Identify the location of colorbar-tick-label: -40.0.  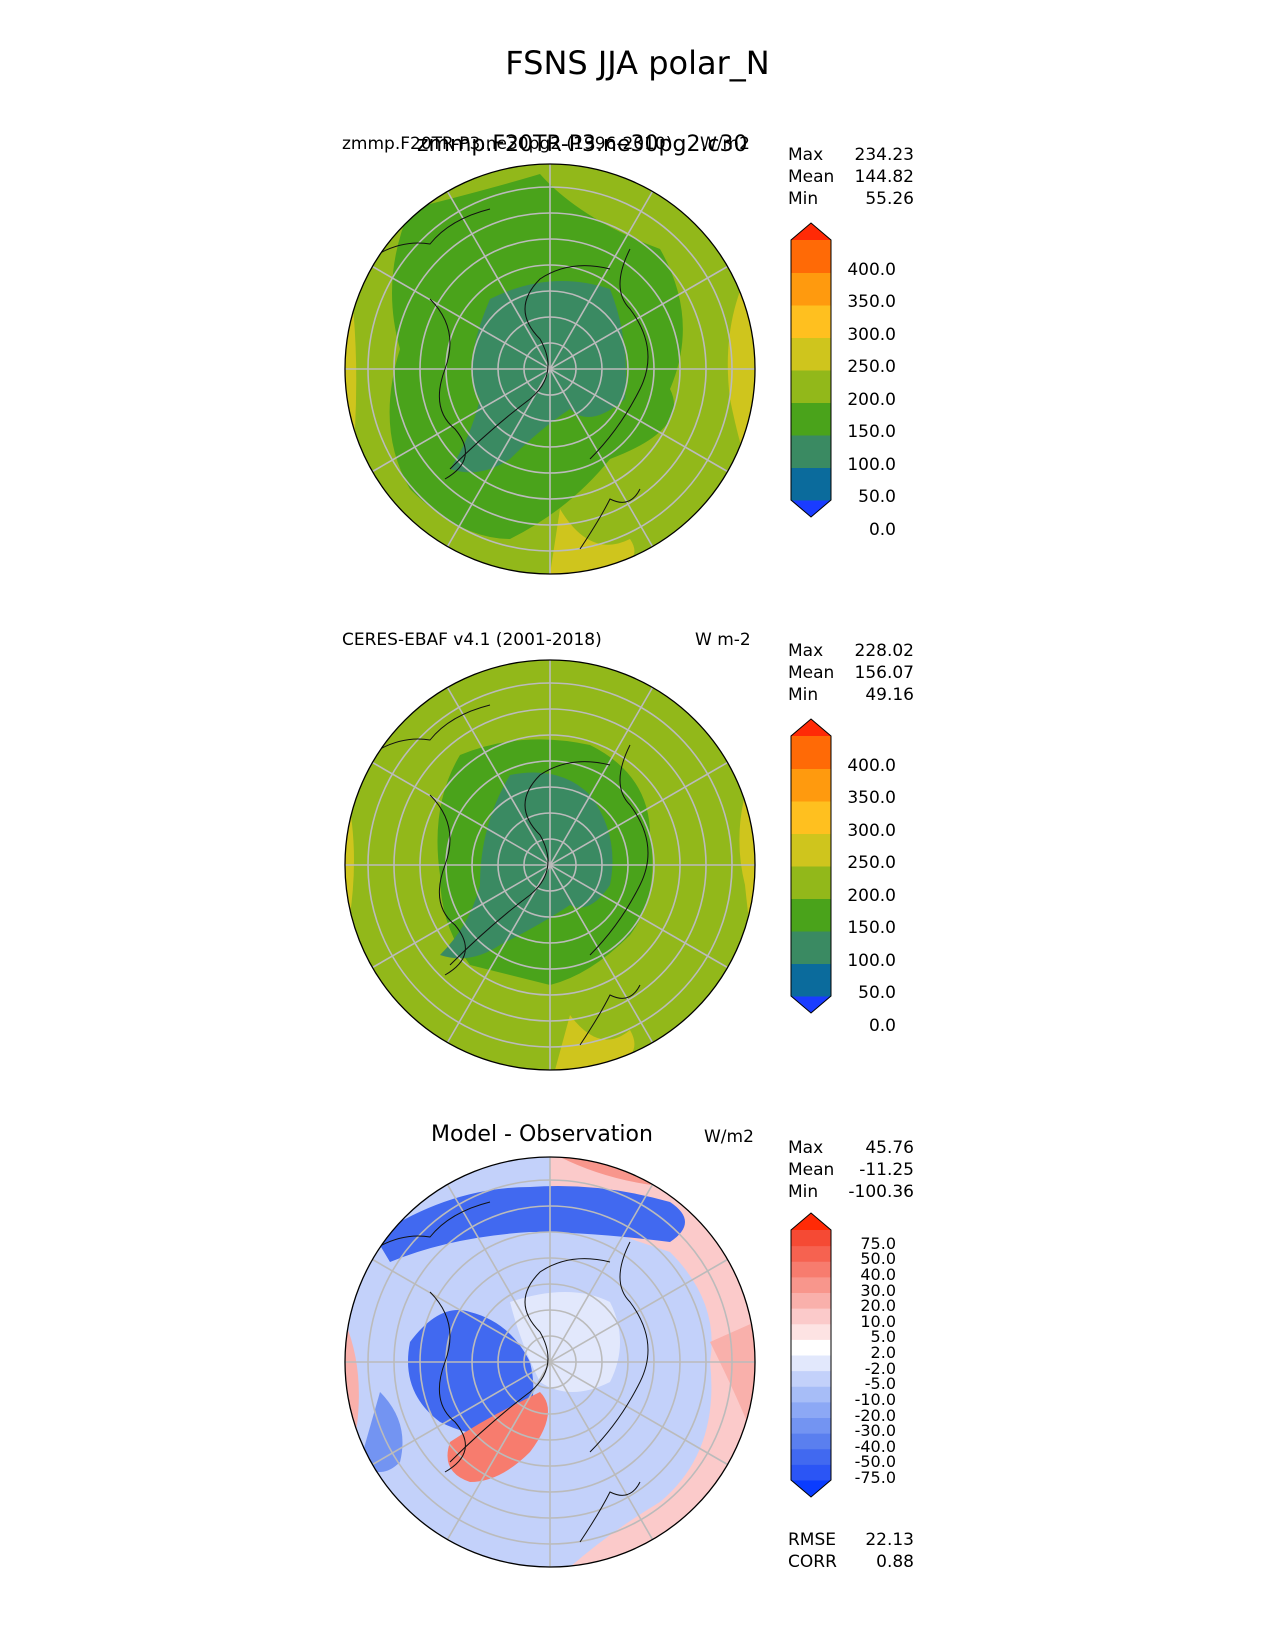
(875, 1446).